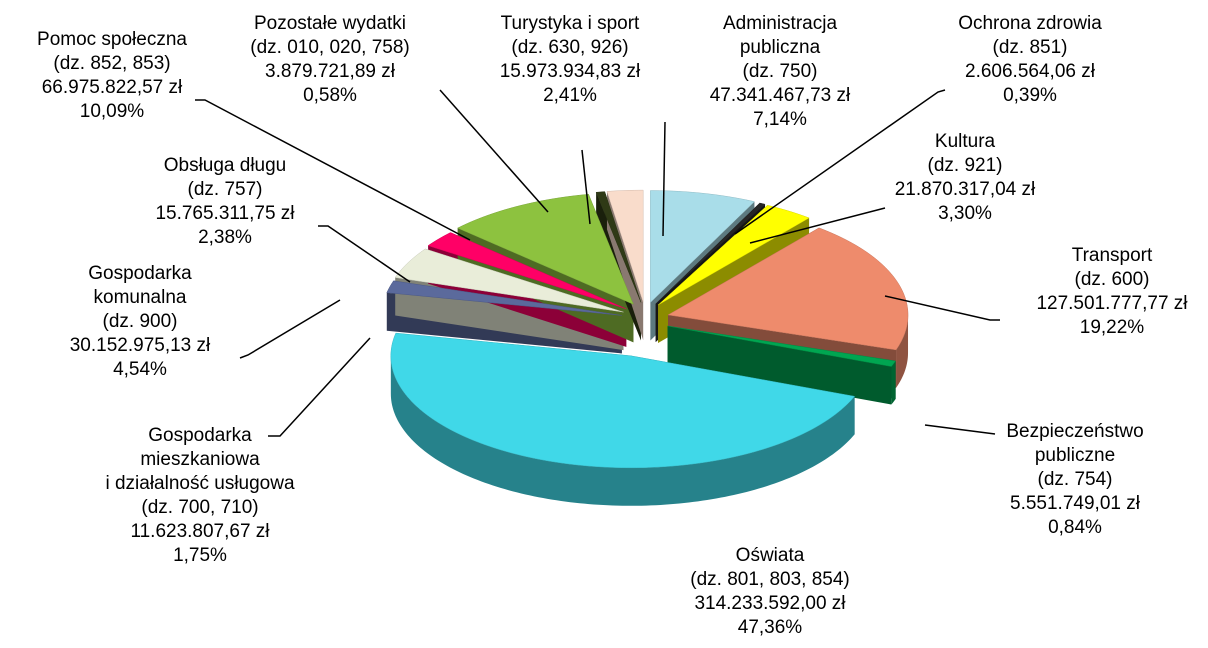  I want to click on amount-label: 66.975.822,57 zł, so click(112, 87).